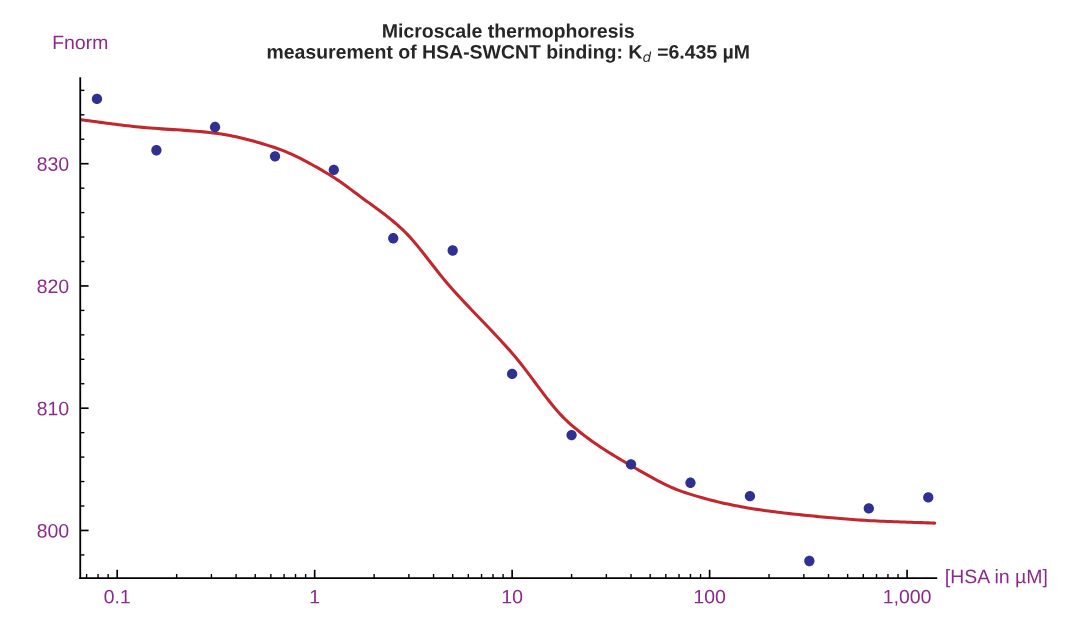  What do you see at coordinates (117, 596) in the screenshot?
I see `x-tick-label: 0.1` at bounding box center [117, 596].